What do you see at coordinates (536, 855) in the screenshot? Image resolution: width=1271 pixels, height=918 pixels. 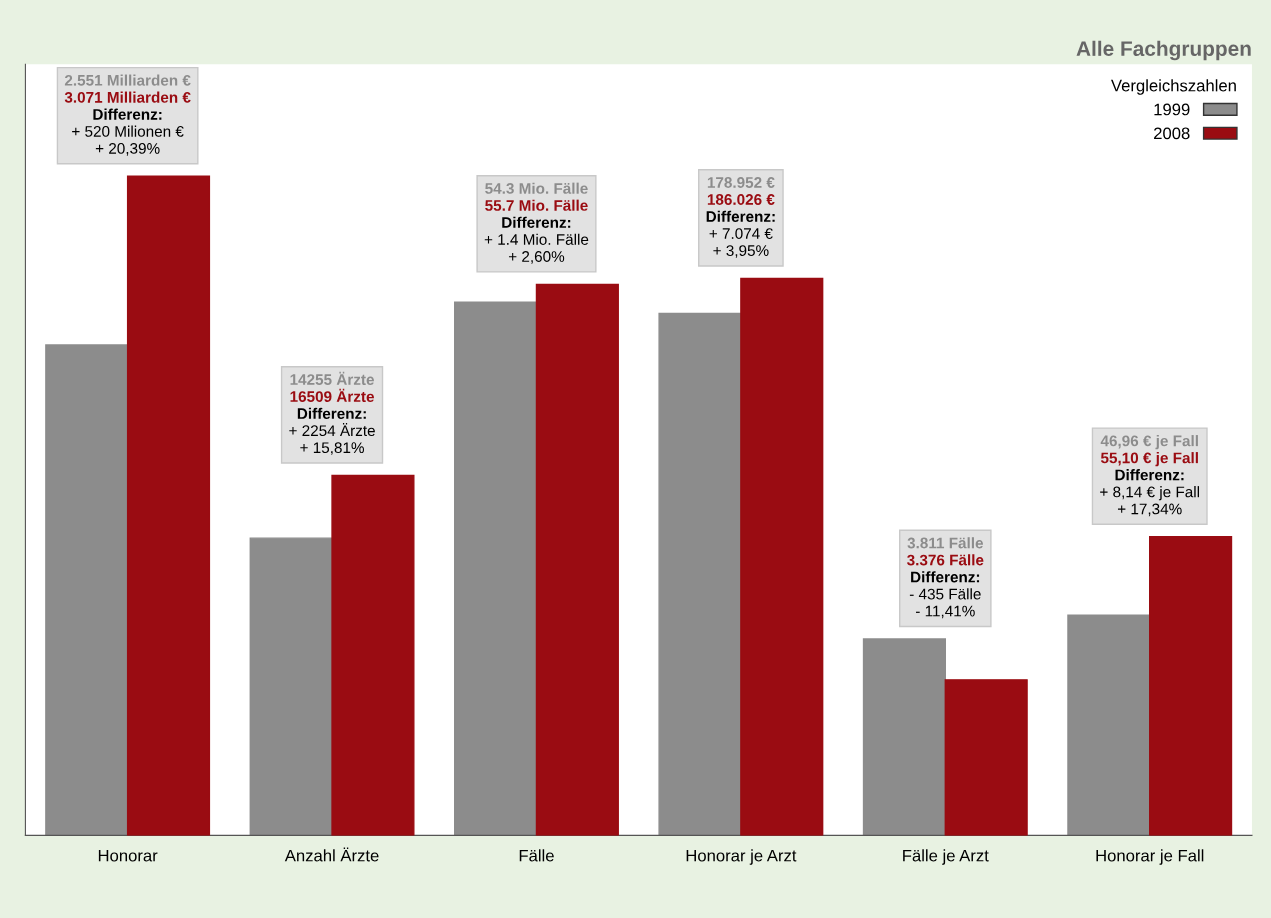 I see `x-tick-label: Fälle` at bounding box center [536, 855].